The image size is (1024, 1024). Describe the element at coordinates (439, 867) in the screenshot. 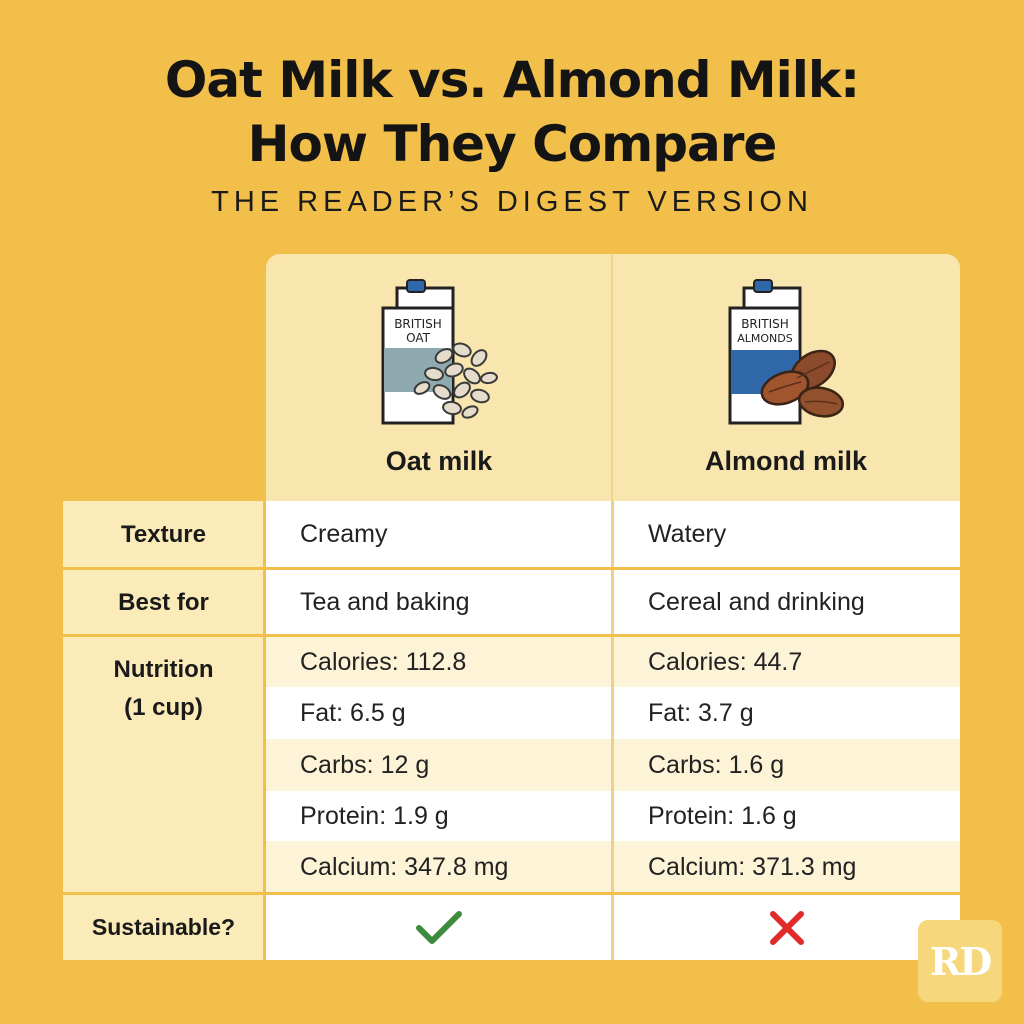

I see `oat-nutrition-calcium: Calcium: 347.8 mg` at that location.